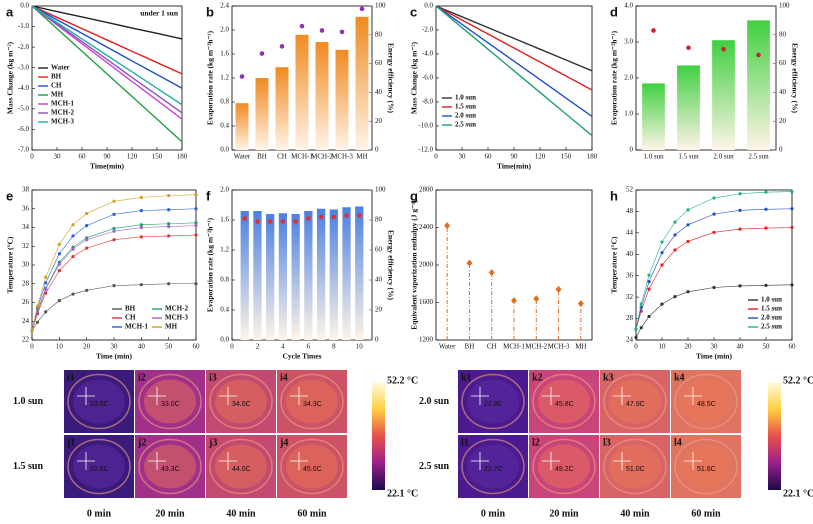 This screenshot has height=524, width=813. Describe the element at coordinates (232, 347) in the screenshot. I see `x-tick-label: 0` at that location.